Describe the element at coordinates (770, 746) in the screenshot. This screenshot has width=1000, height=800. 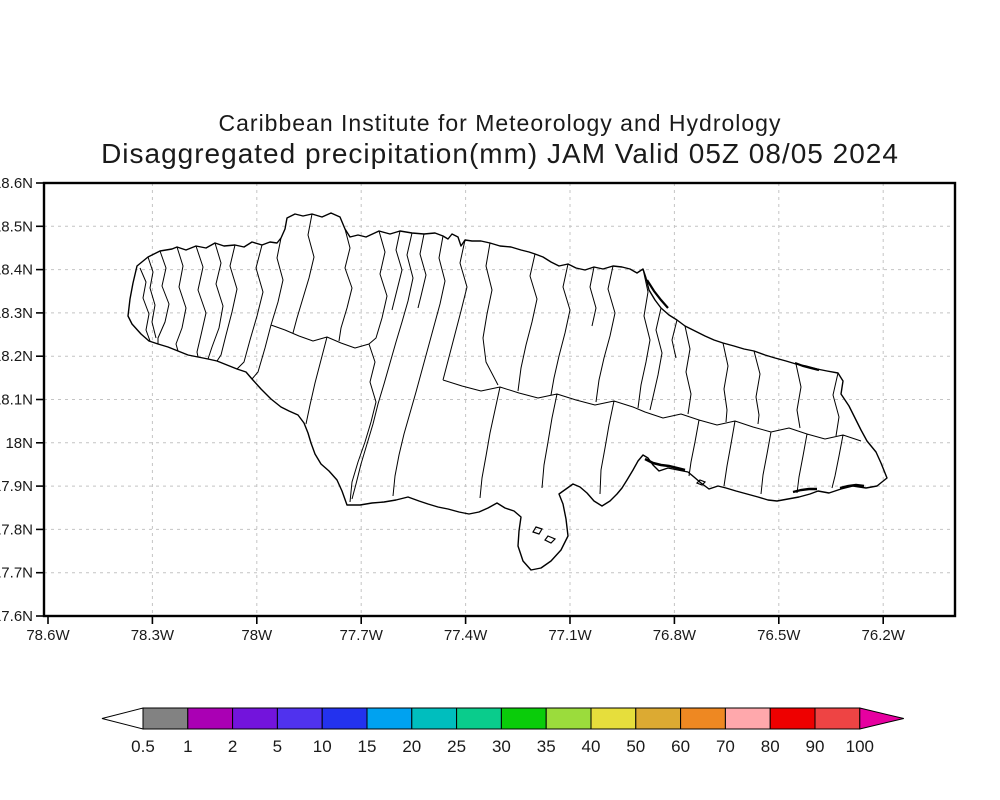
I see `colorbar-tick-label: 80` at that location.